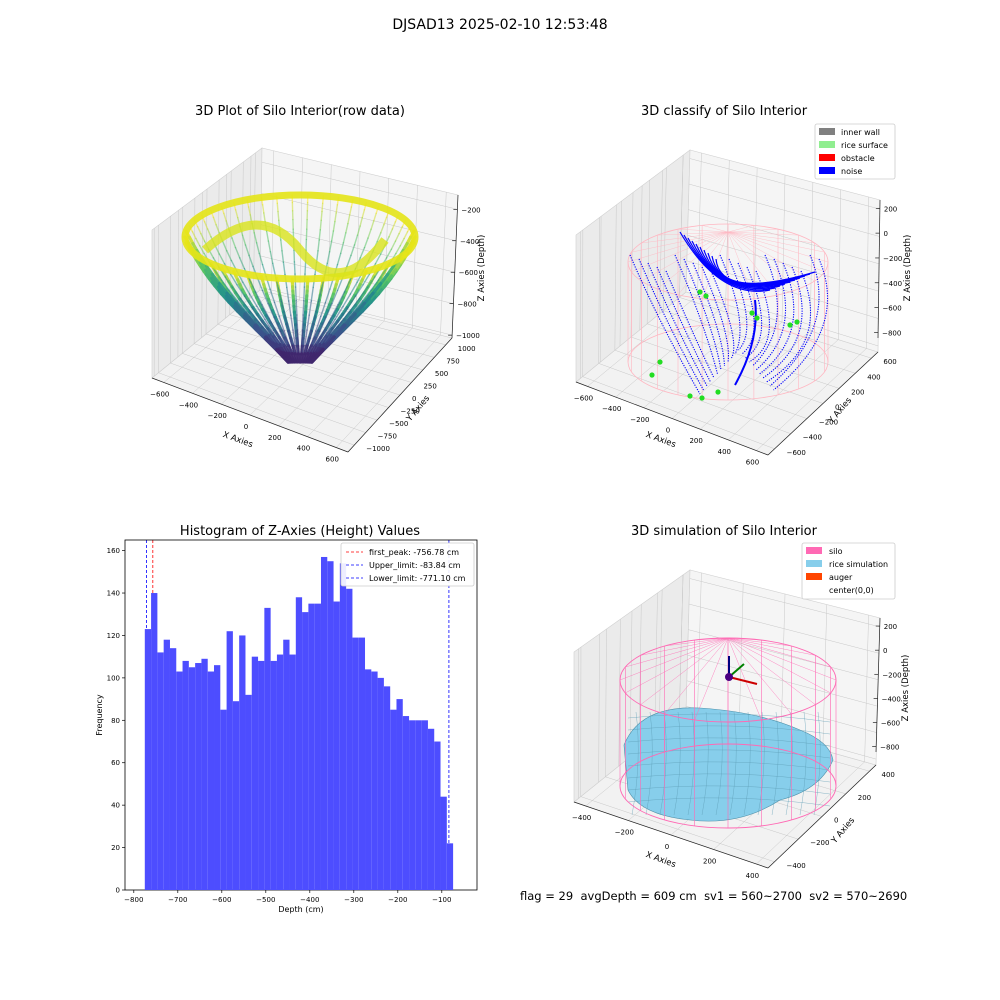 The image size is (1000, 1000). Describe the element at coordinates (667, 847) in the screenshot. I see `plot4-x-tick-label: 0` at that location.